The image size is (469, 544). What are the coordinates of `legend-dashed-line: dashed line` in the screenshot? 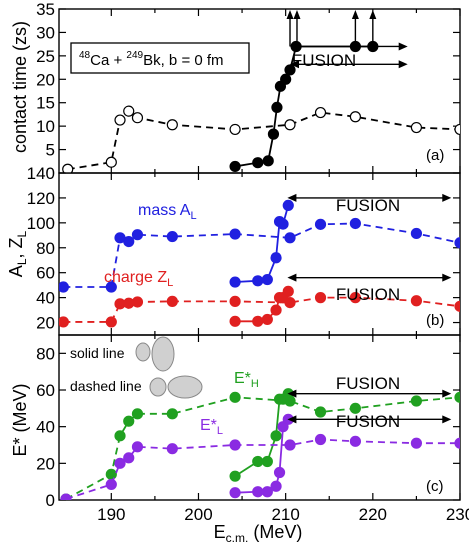 It's located at (106, 386).